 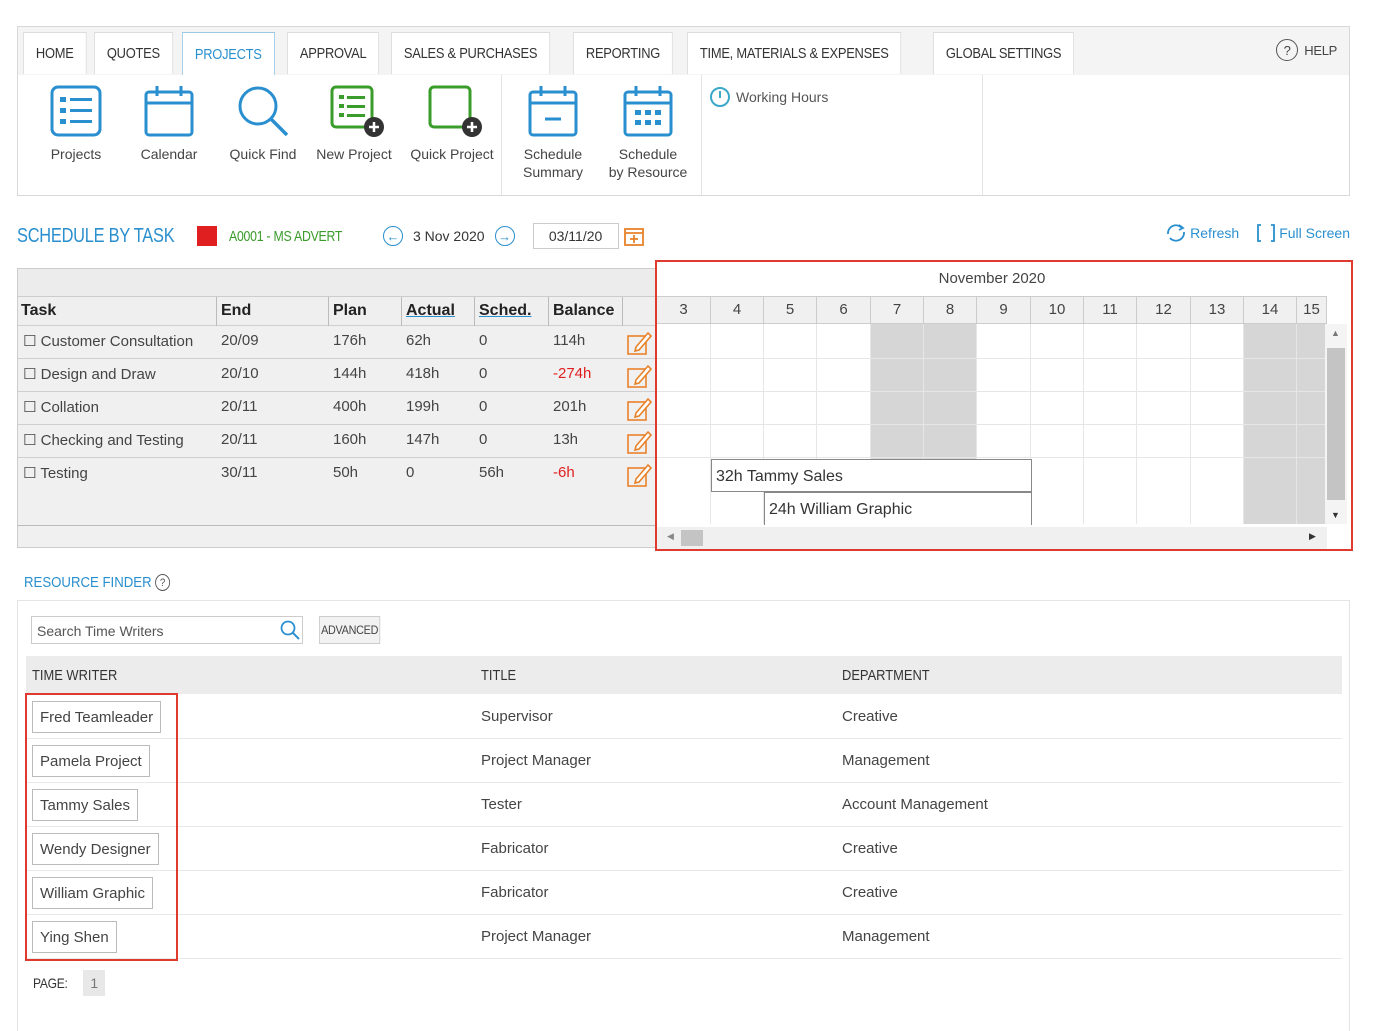 What do you see at coordinates (75, 675) in the screenshot?
I see `col-time-writer-header: TIME WRITER` at bounding box center [75, 675].